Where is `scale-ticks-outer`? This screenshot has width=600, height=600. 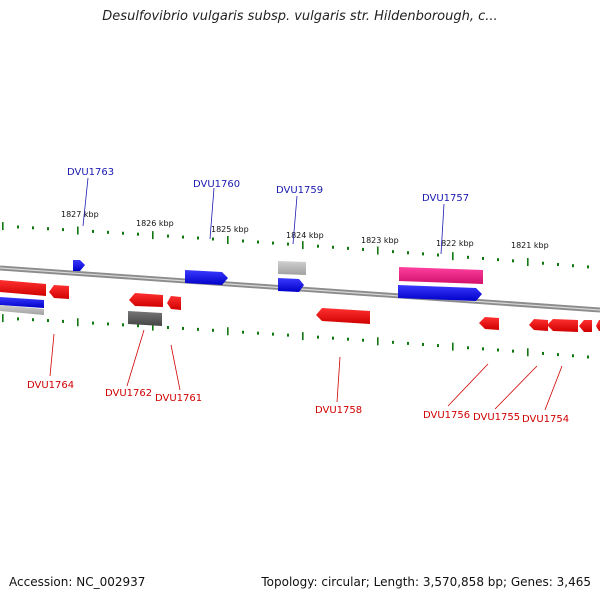
scale-ticks-outer is located at coordinates (295, 245).